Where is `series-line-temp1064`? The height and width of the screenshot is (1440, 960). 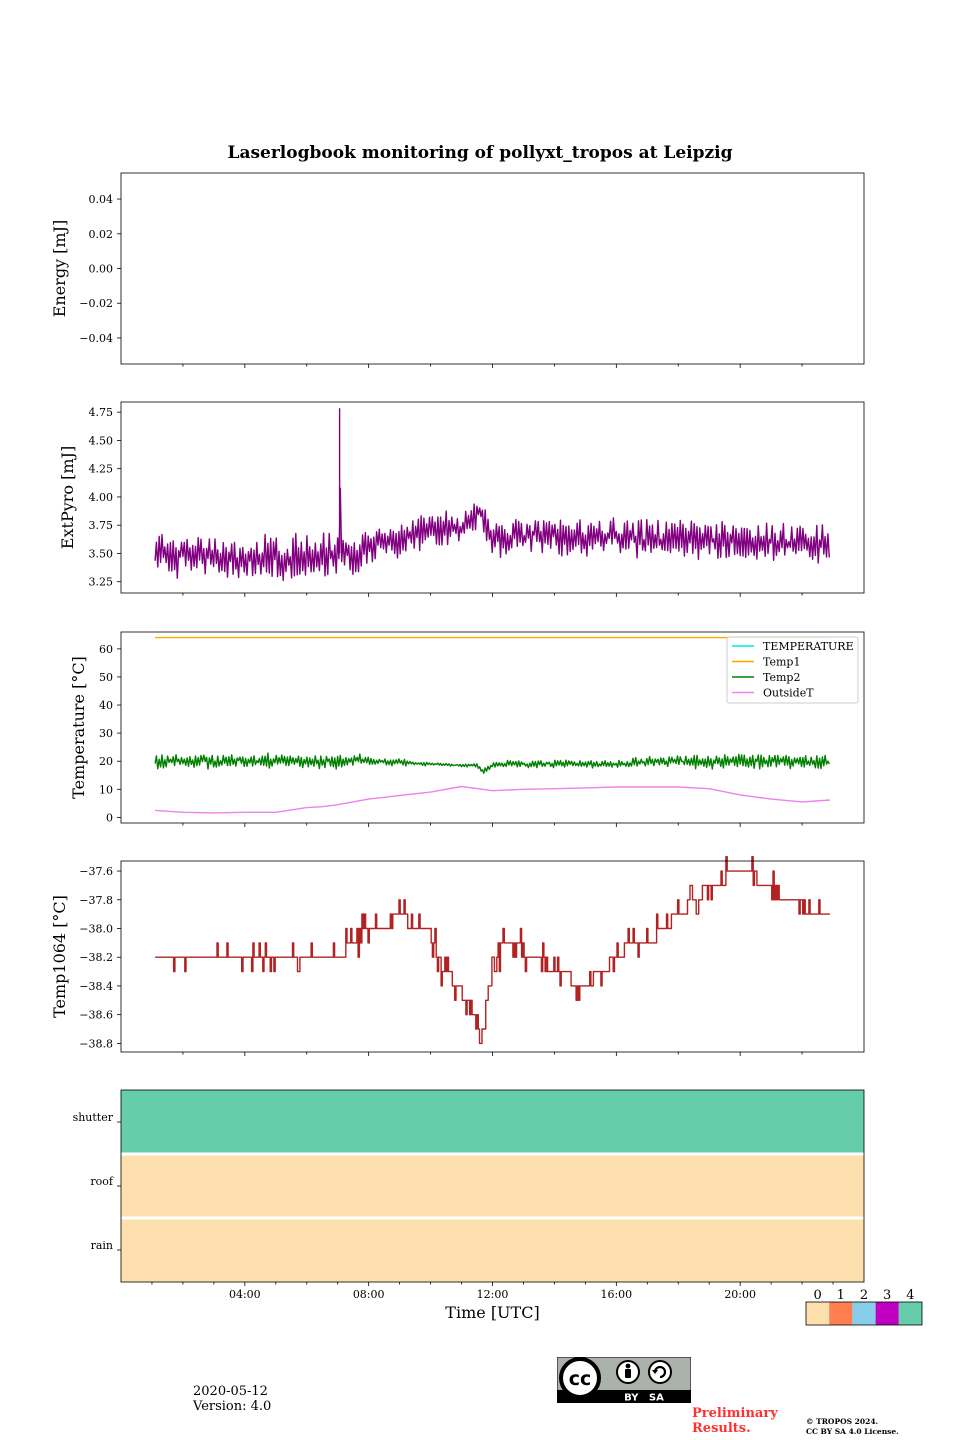
series-line-temp1064 is located at coordinates (492, 950).